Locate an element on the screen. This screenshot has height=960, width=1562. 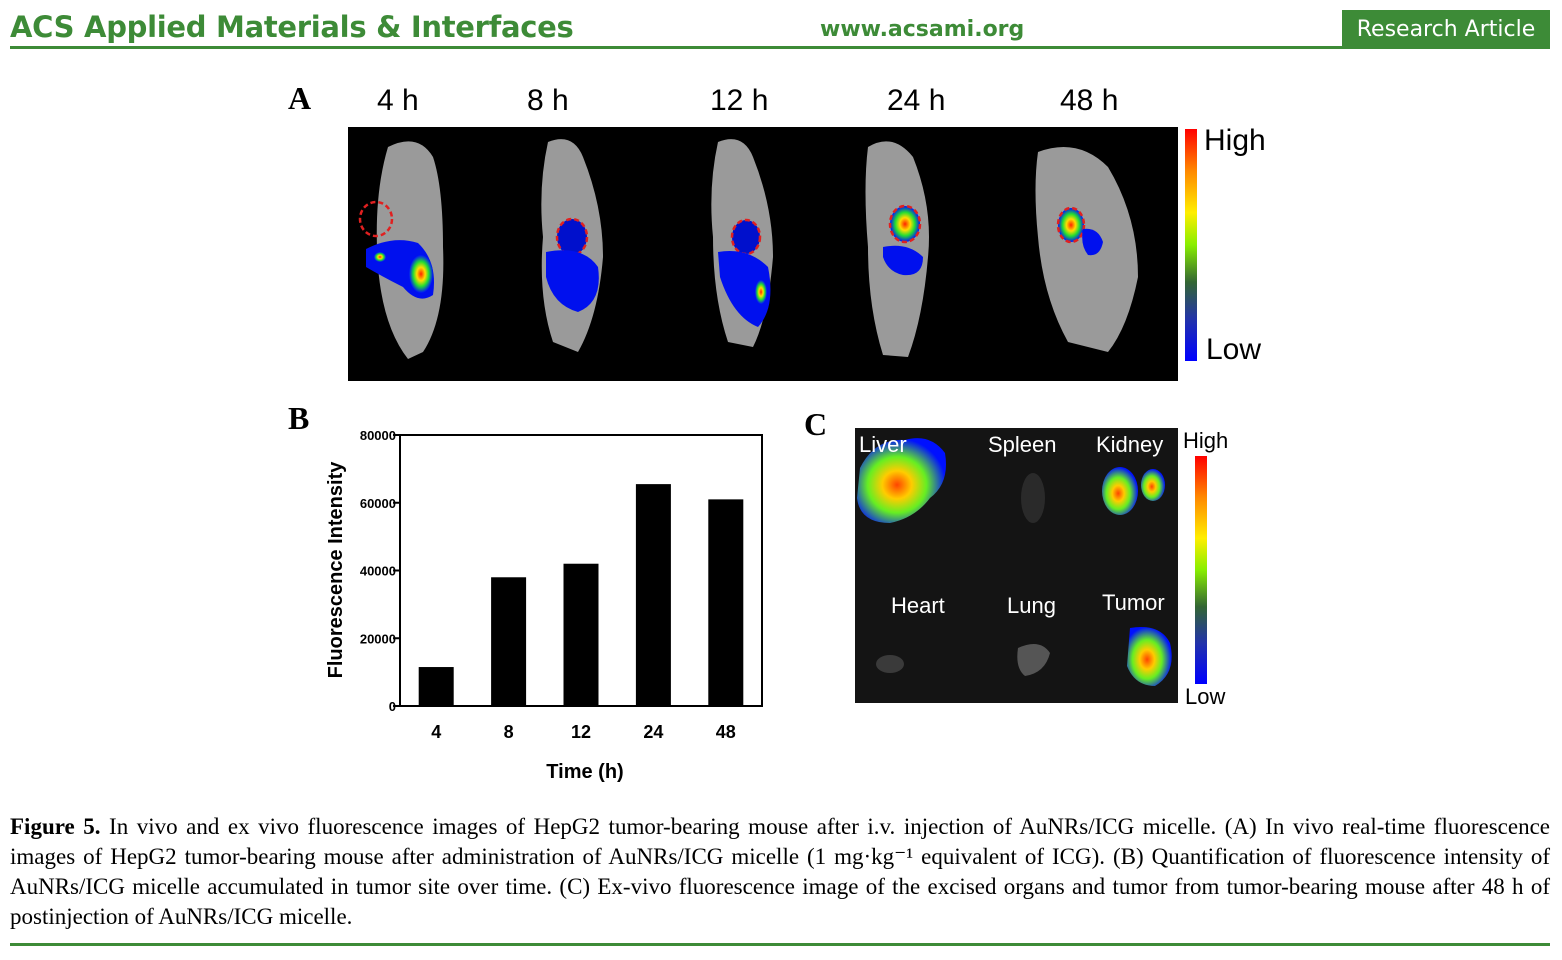
panel-b-letter: B is located at coordinates (299, 418).